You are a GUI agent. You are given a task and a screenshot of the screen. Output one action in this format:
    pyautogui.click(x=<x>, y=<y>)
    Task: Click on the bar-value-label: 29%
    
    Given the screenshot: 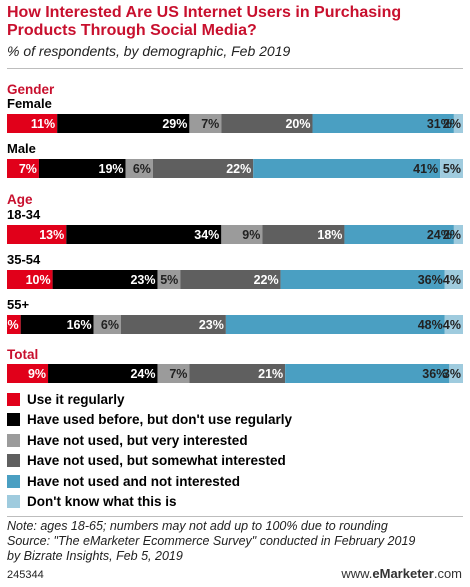 What is the action you would take?
    pyautogui.click(x=174, y=124)
    